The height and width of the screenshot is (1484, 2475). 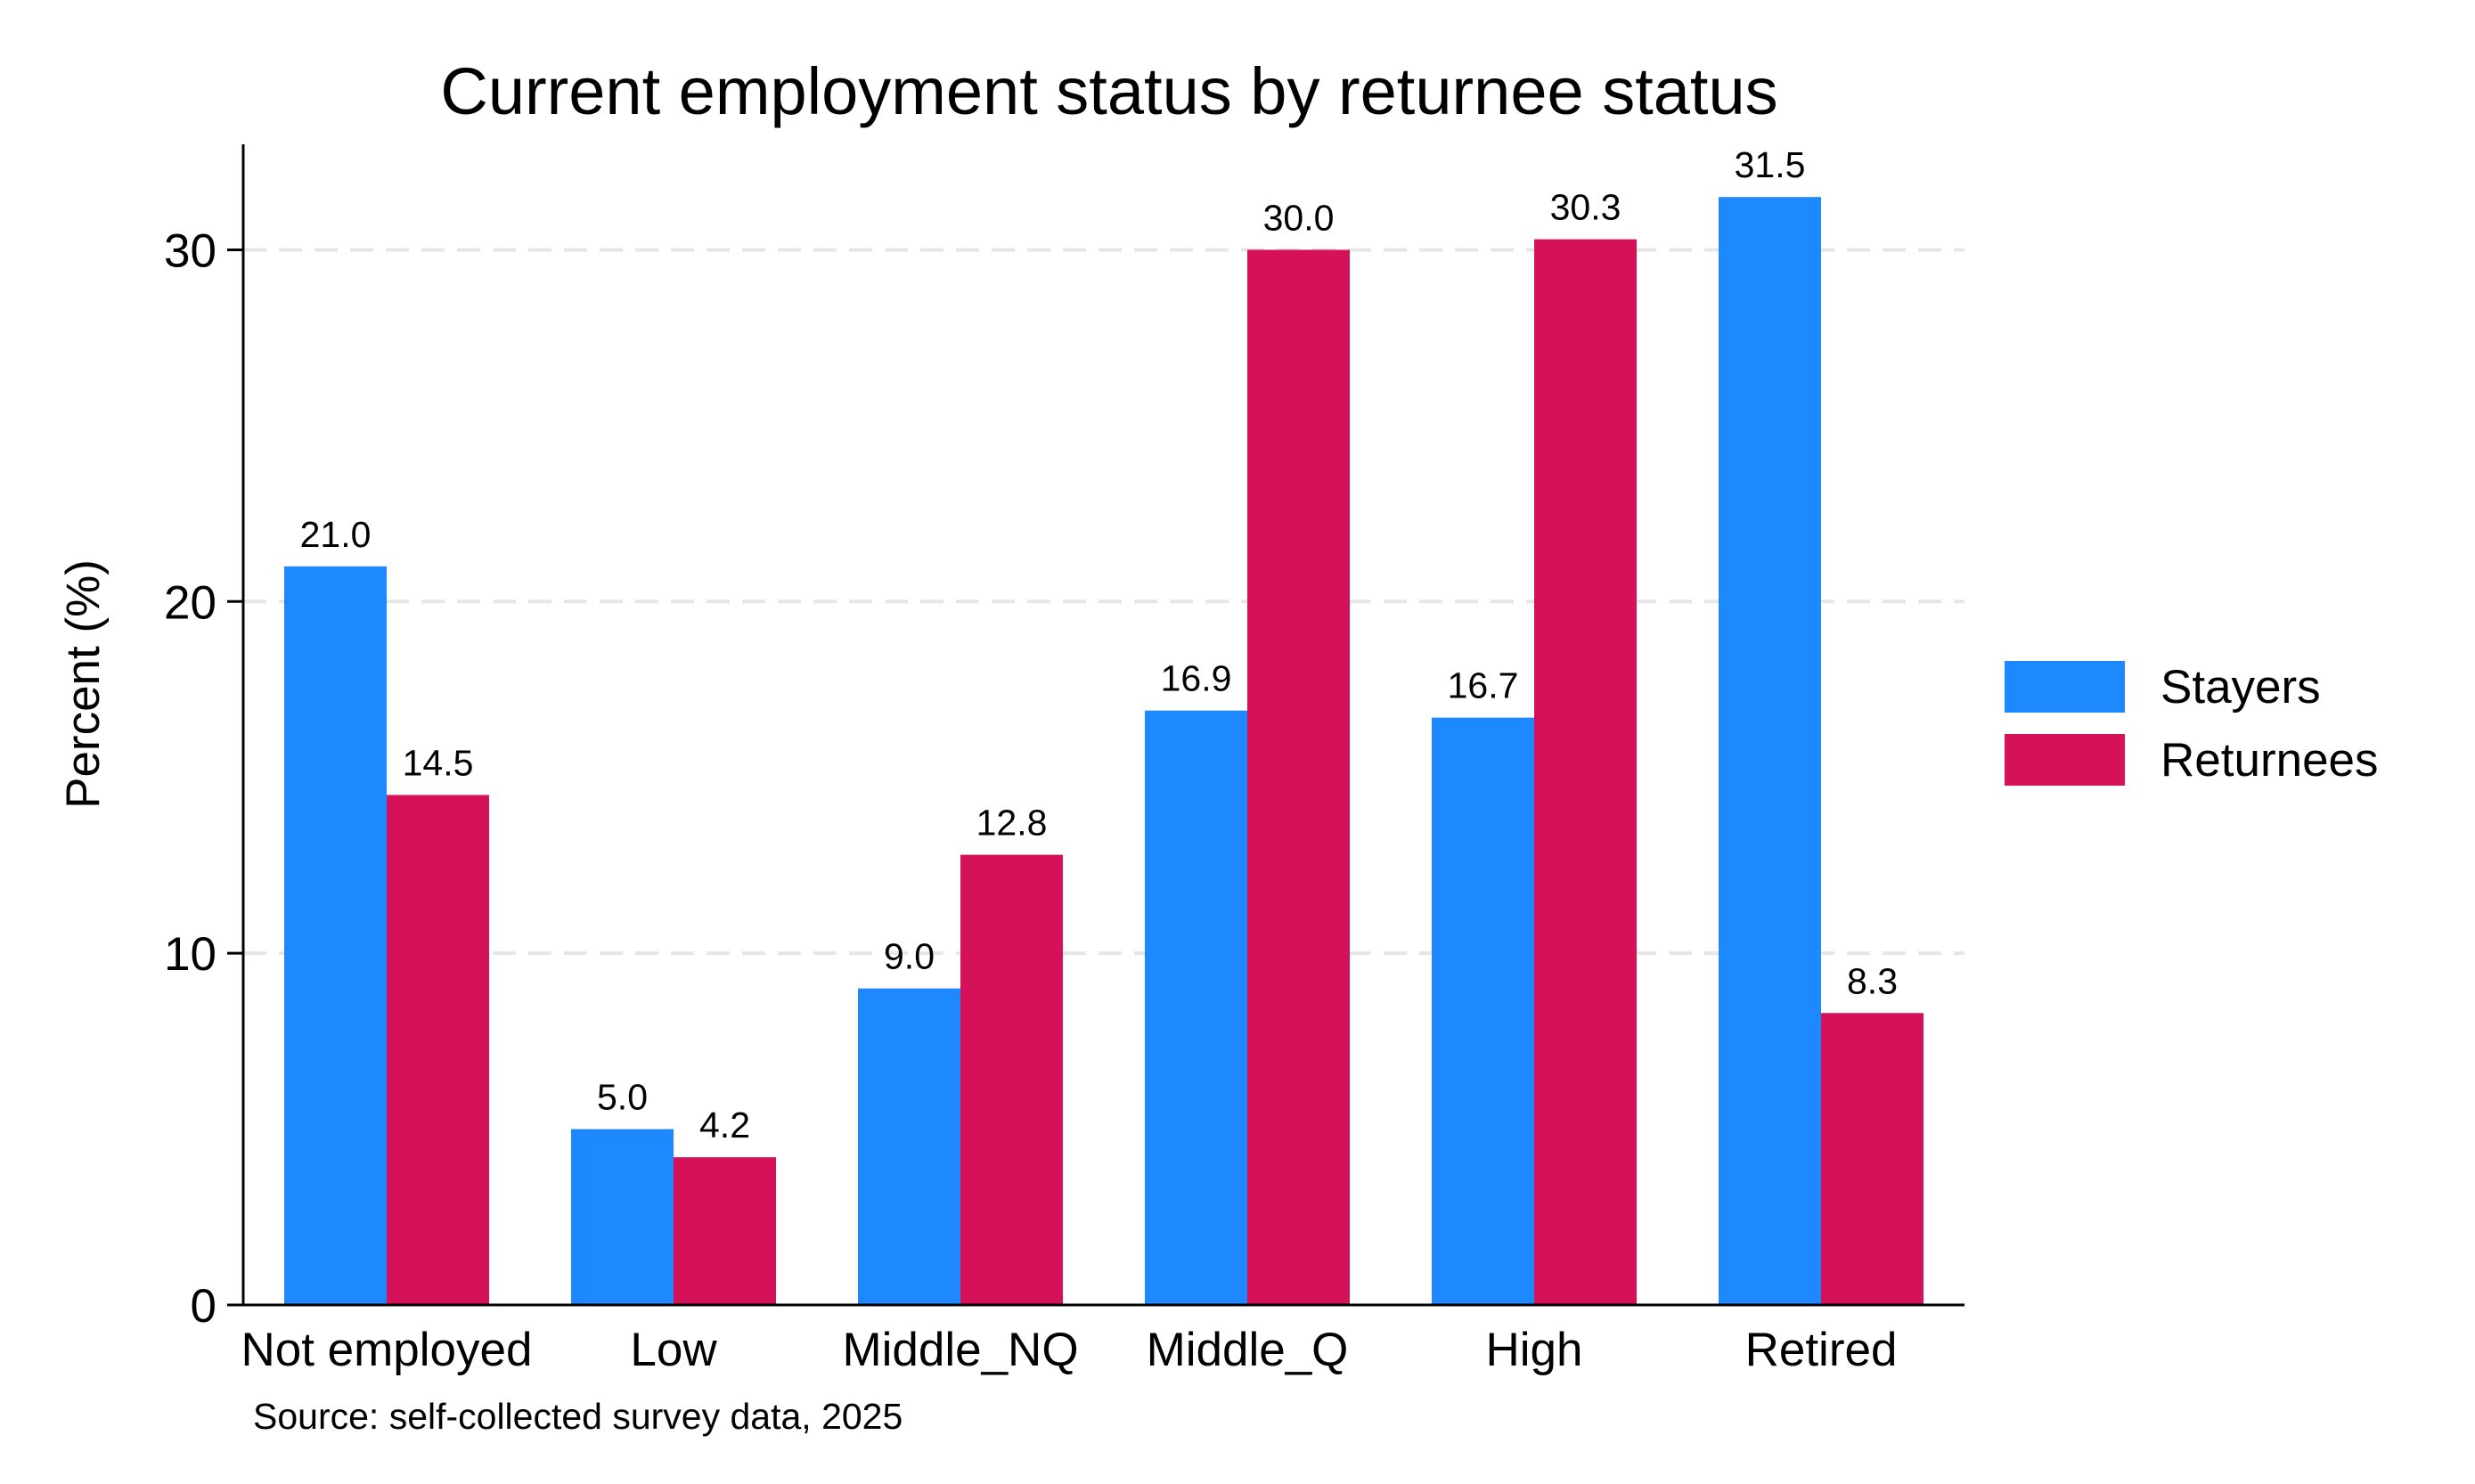 What do you see at coordinates (190, 251) in the screenshot?
I see `y-tick-label: 30` at bounding box center [190, 251].